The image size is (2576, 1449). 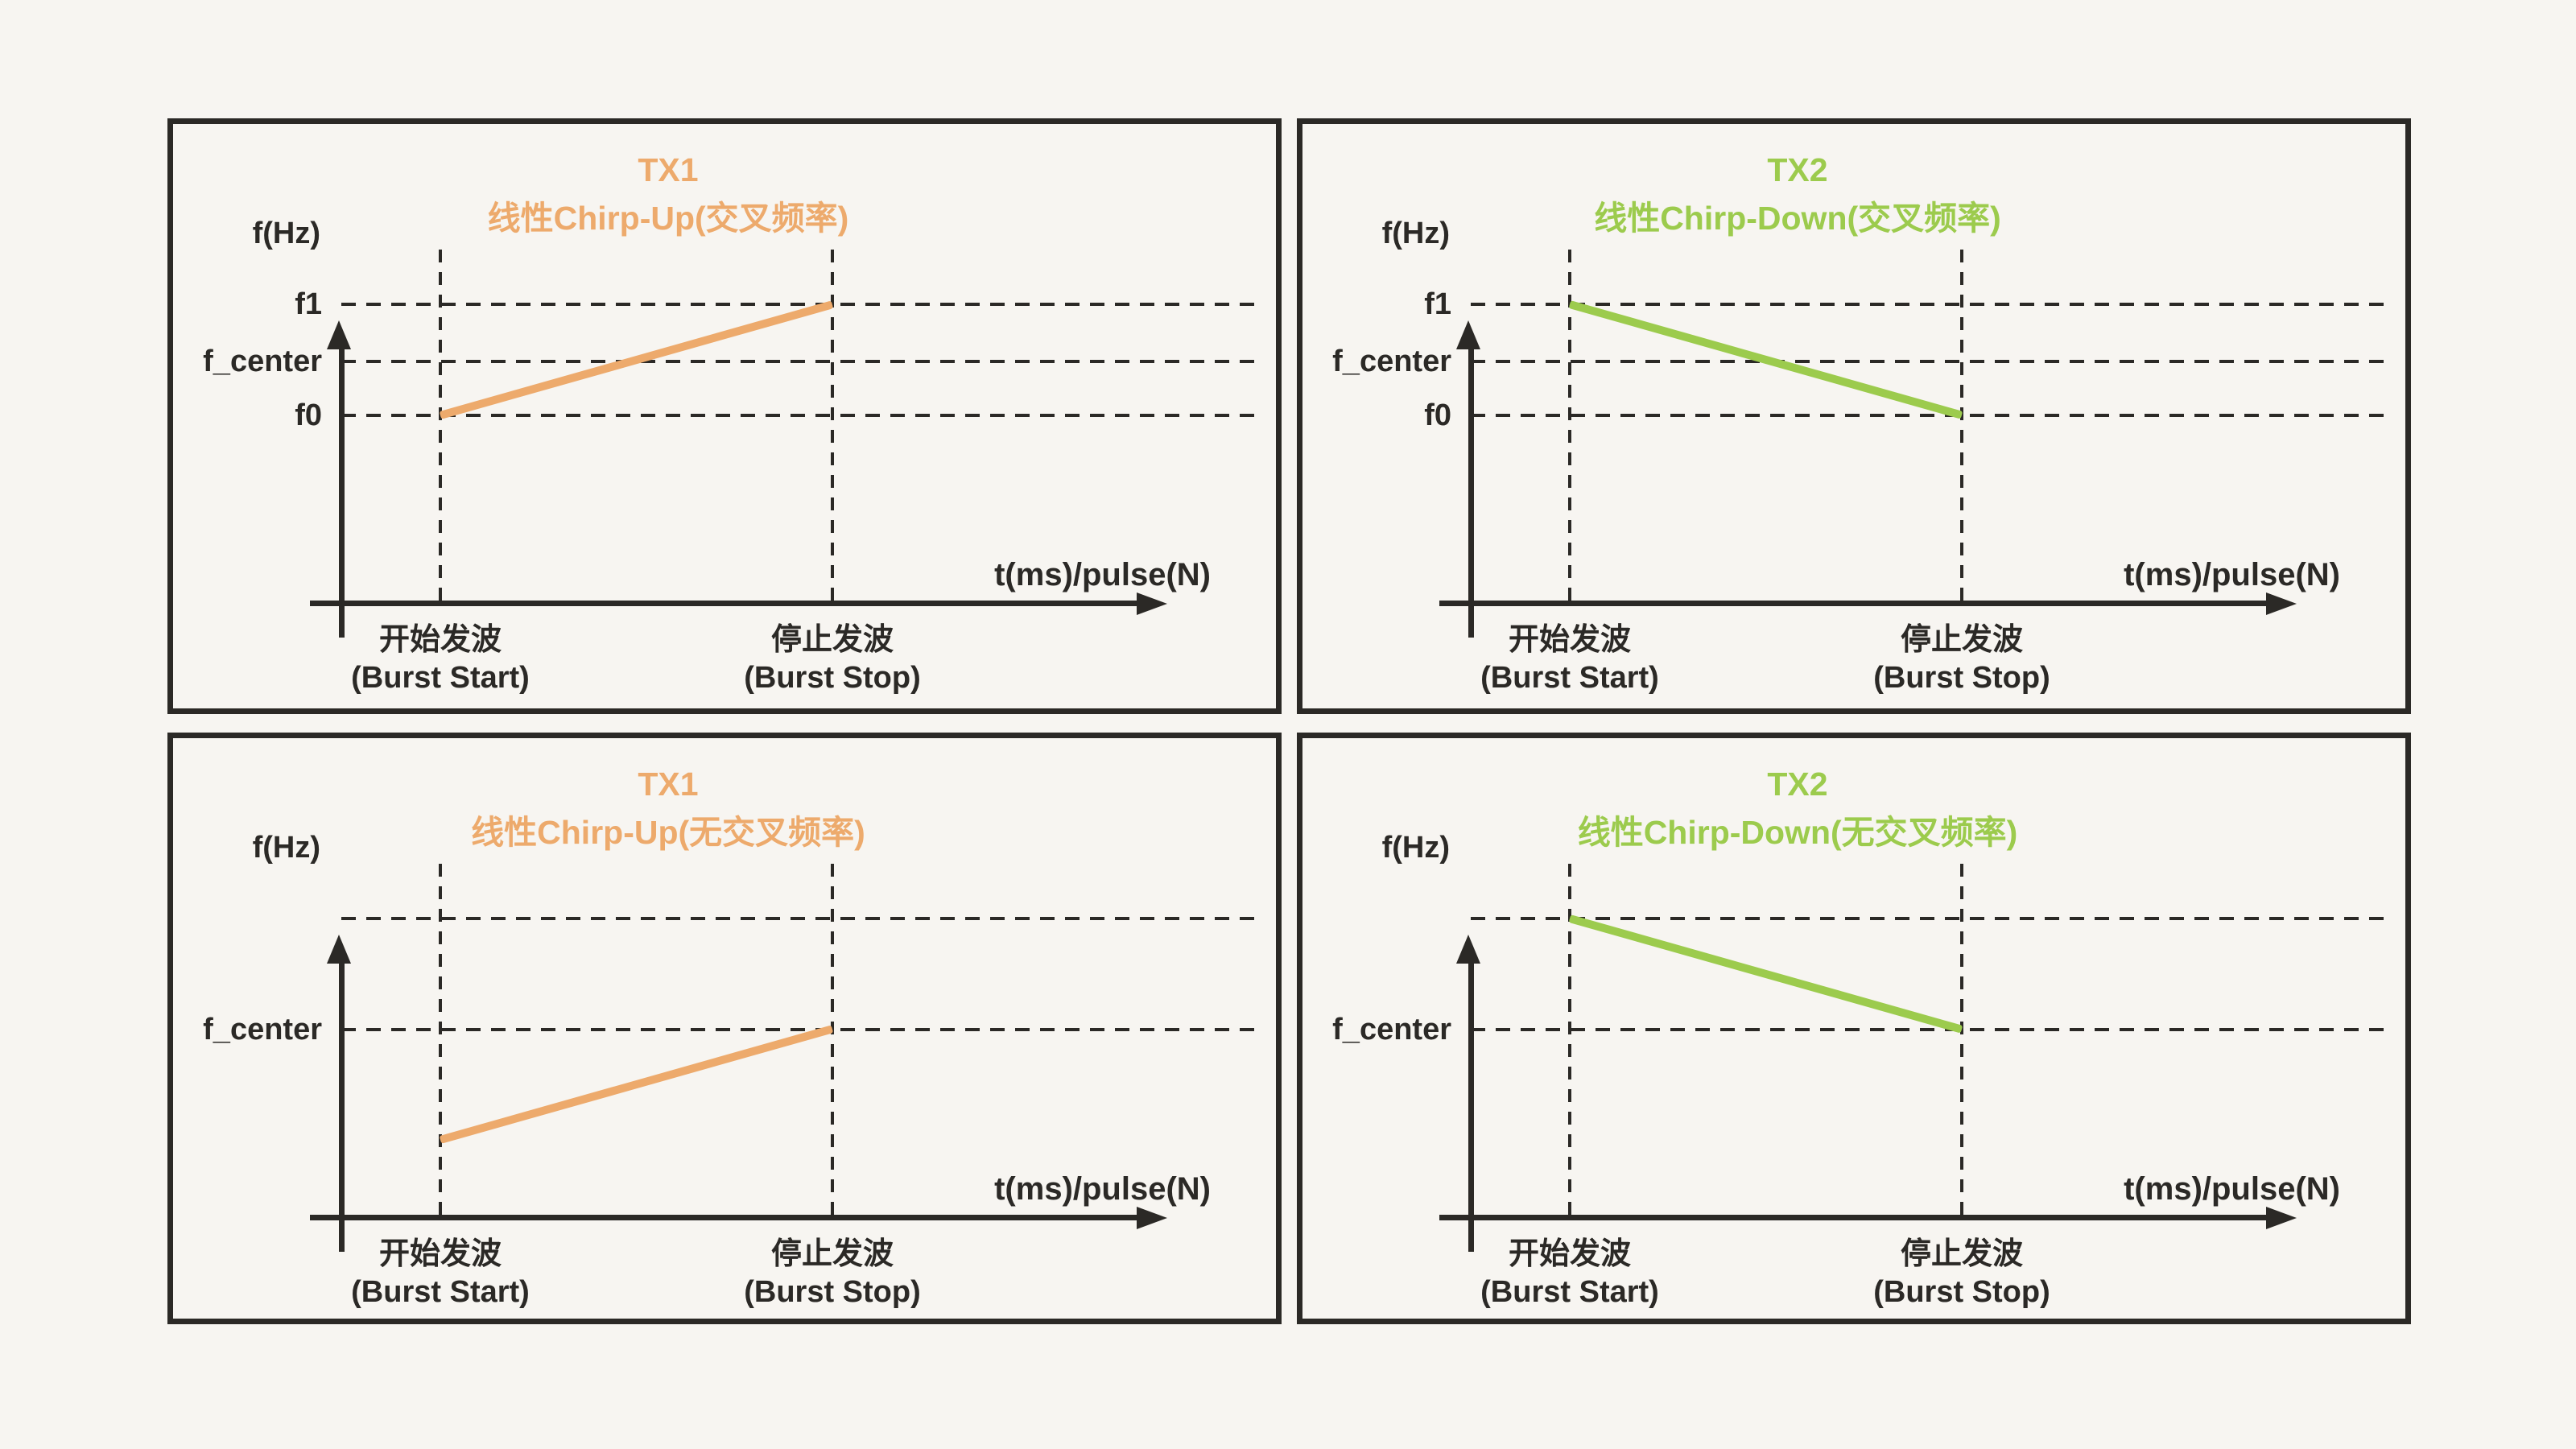 What do you see at coordinates (668, 808) in the screenshot?
I see `panel-title: TX1 线性Chirp-Up(无交叉频率)` at bounding box center [668, 808].